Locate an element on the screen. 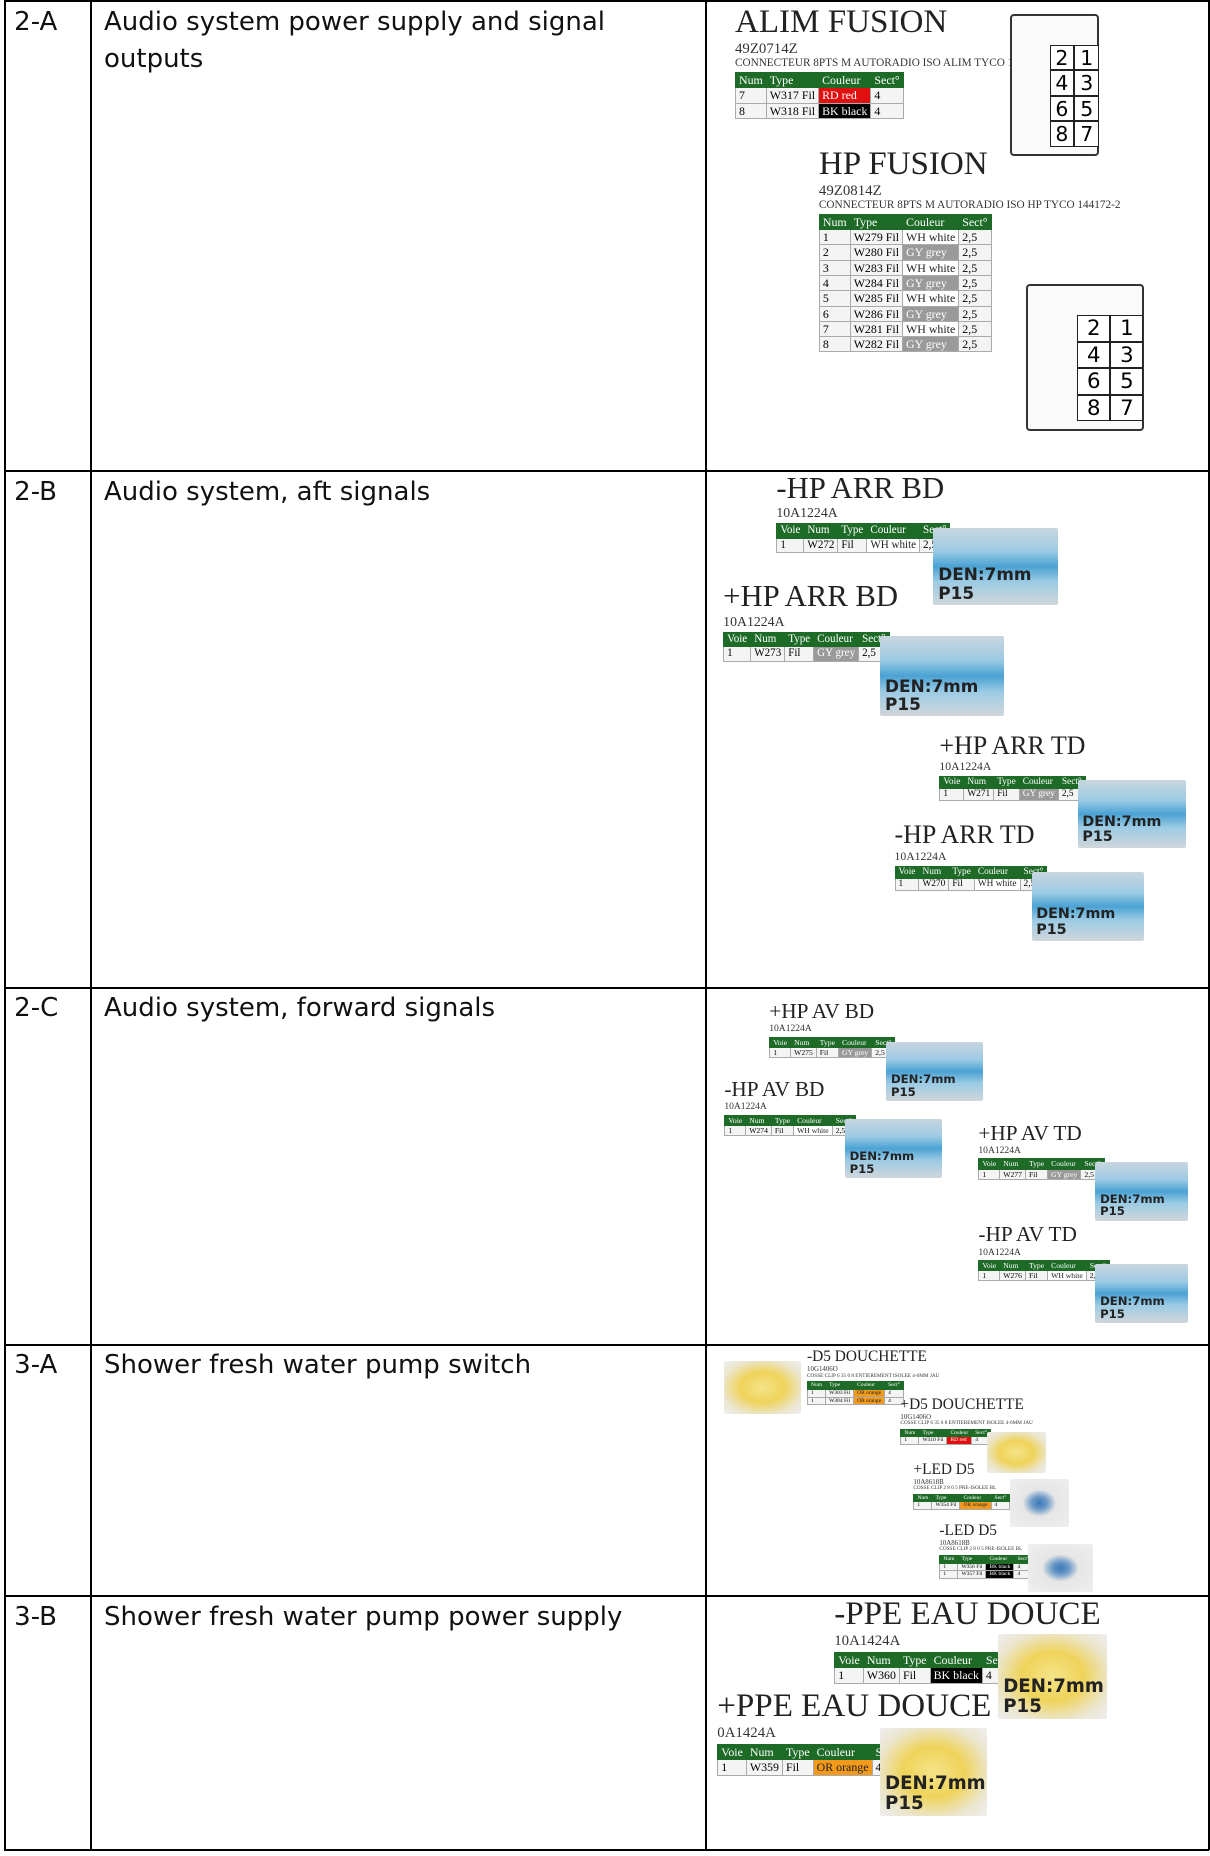 The height and width of the screenshot is (1856, 1210). block-title: +HP AV BD is located at coordinates (822, 1010).